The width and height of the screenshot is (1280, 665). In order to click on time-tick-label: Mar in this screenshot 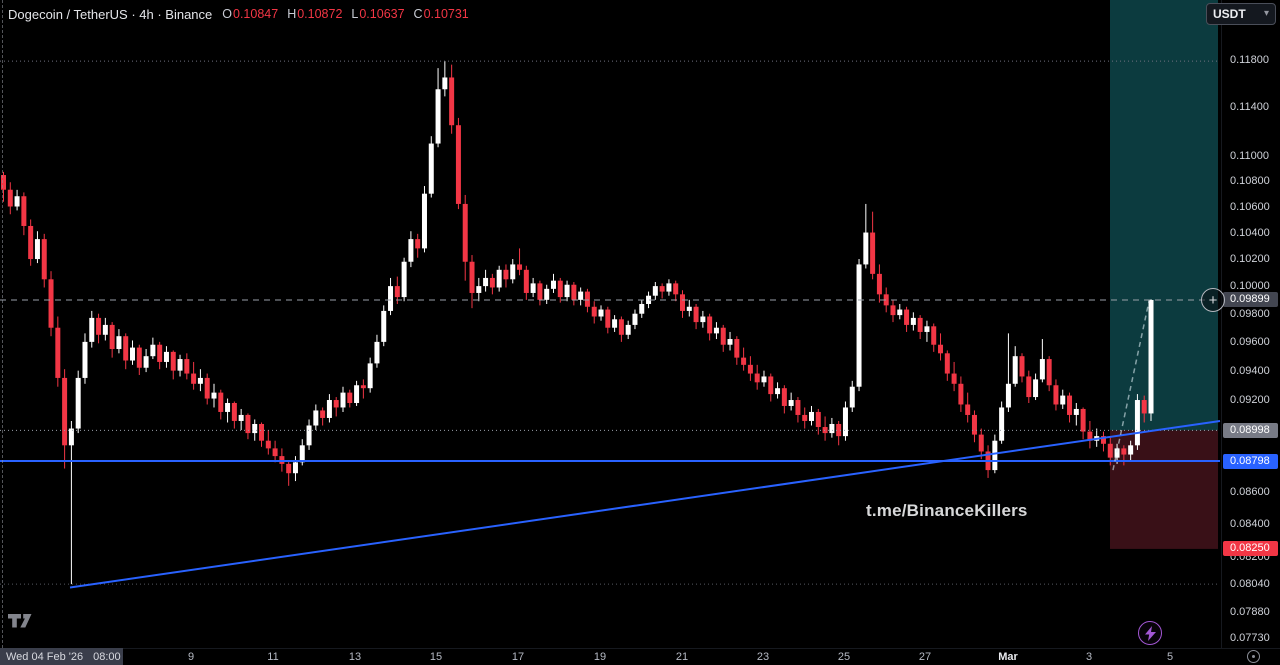, I will do `click(1008, 657)`.